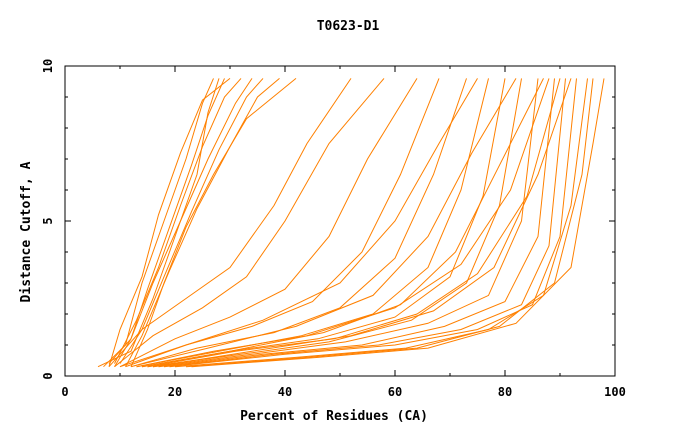 The width and height of the screenshot is (680, 440). I want to click on x-tick-label: 60, so click(395, 392).